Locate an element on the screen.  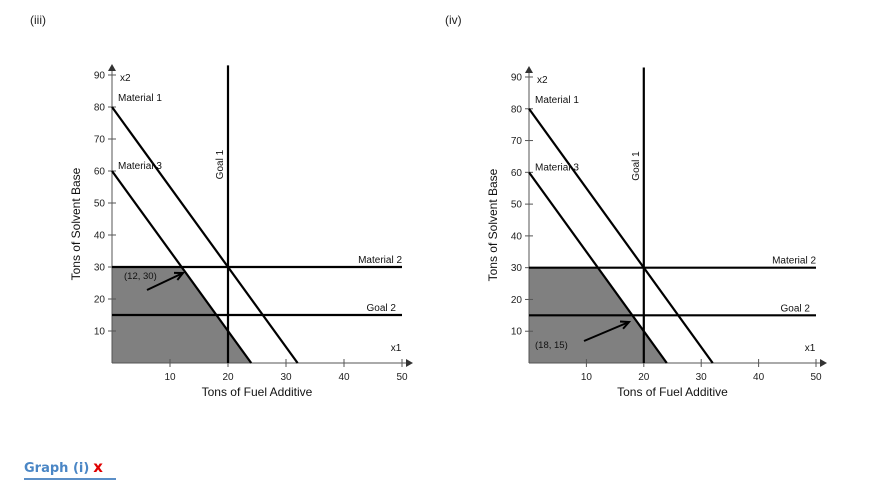
panel-label-iv: (iv) is located at coordinates (453, 20).